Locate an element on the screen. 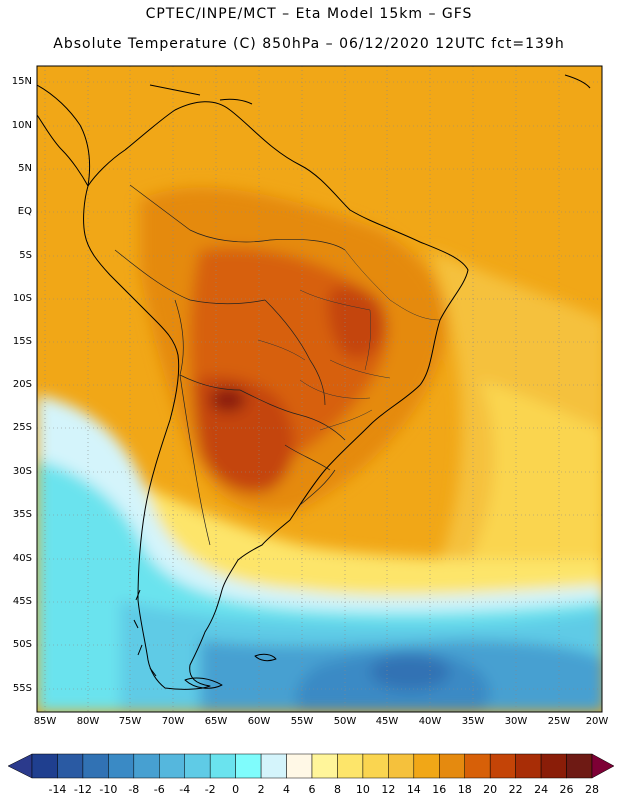 The height and width of the screenshot is (800, 618). lat-label: 25S is located at coordinates (22, 427).